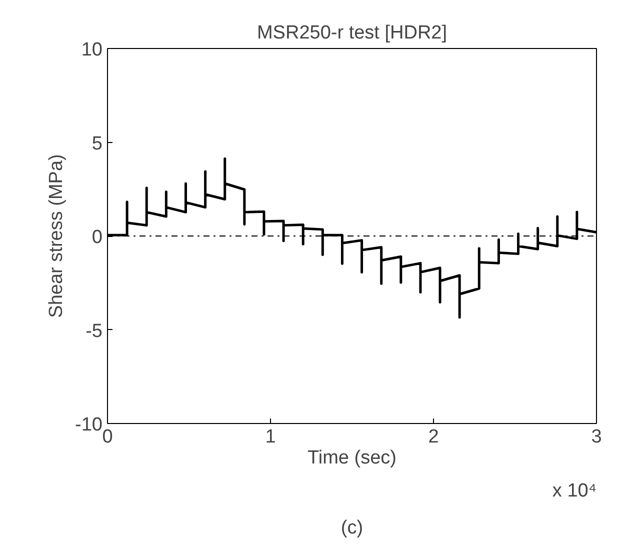 The width and height of the screenshot is (620, 545). I want to click on y-axis-title: Shear stress (MPa), so click(57, 236).